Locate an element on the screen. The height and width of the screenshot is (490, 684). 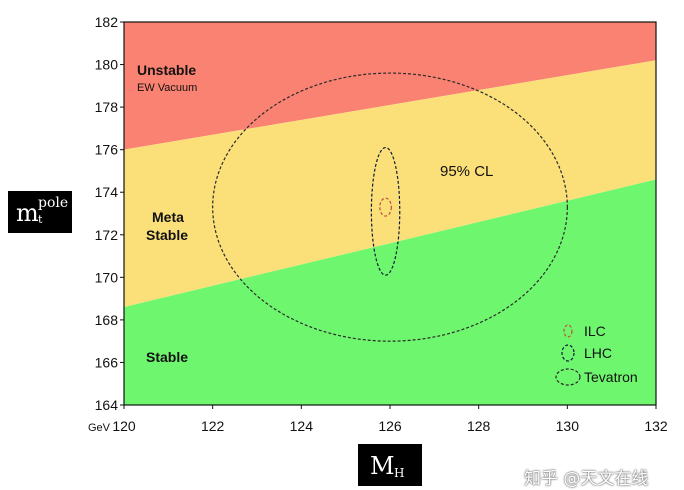
y-tick-label: 174 is located at coordinates (107, 192).